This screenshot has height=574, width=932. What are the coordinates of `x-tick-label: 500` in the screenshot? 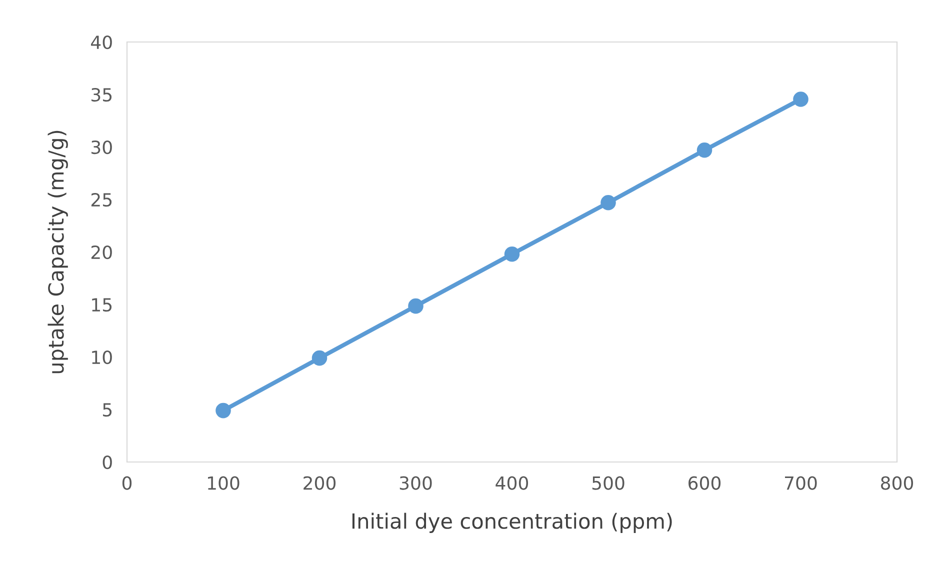 It's located at (608, 483).